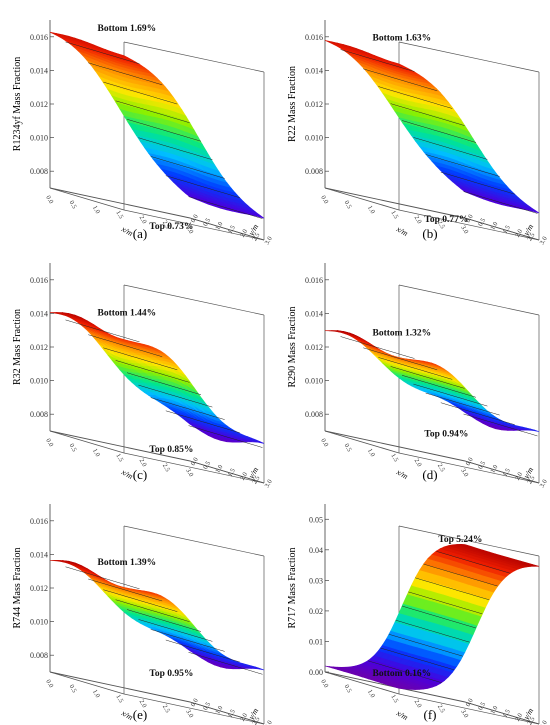 The image size is (550, 725). What do you see at coordinates (460, 540) in the screenshot?
I see `top-annotation: Top 5.24%` at bounding box center [460, 540].